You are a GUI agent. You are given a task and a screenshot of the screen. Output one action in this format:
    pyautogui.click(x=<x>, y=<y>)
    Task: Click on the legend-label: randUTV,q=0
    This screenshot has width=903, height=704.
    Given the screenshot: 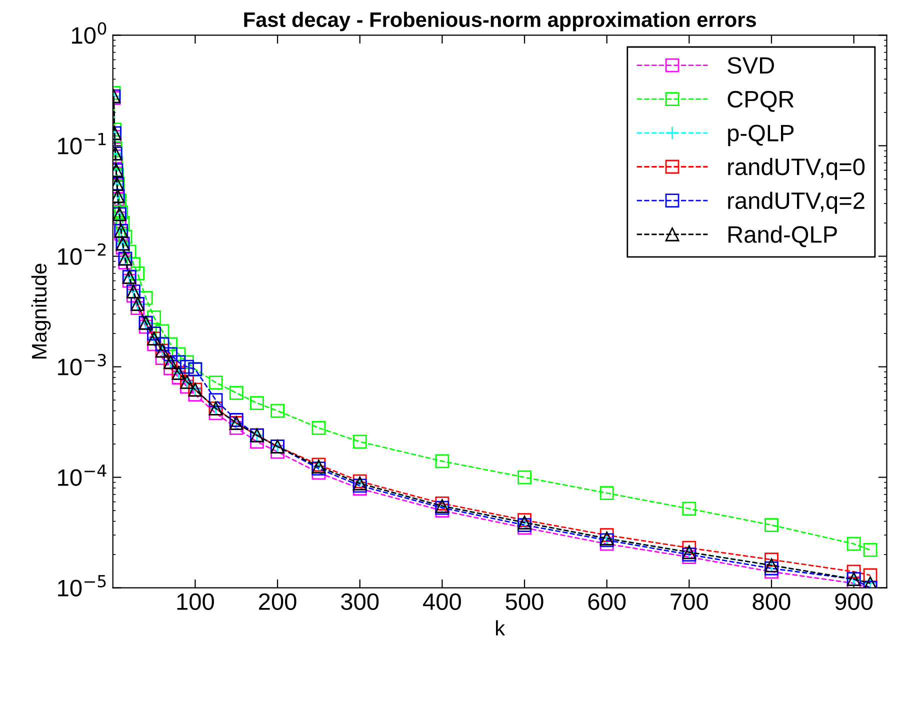 What is the action you would take?
    pyautogui.click(x=796, y=169)
    